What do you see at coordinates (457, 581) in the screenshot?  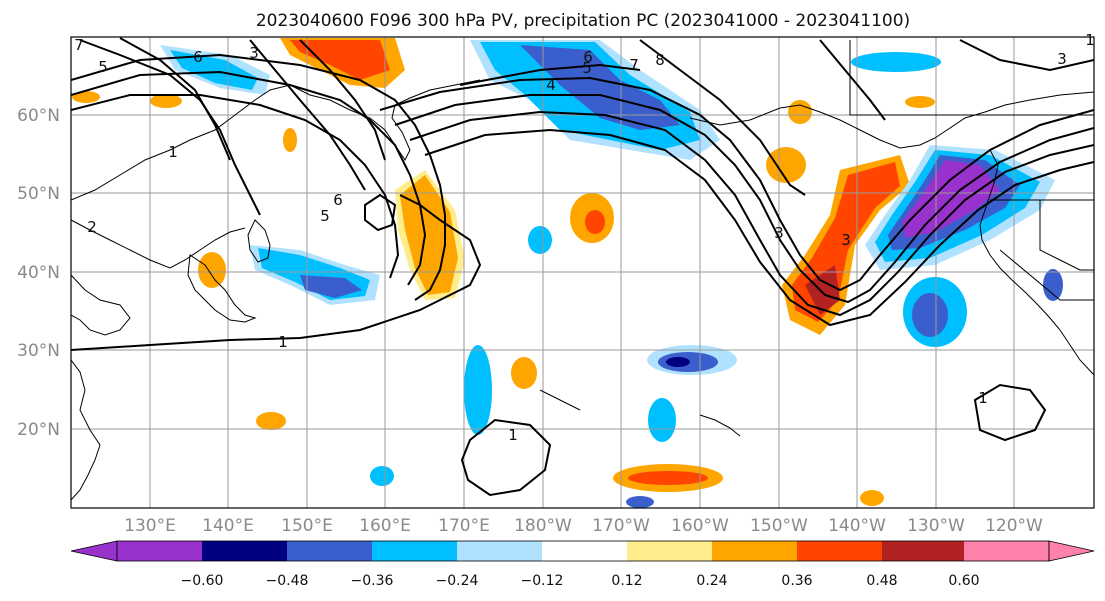 I see `colorbar-tick-label: −0.24` at bounding box center [457, 581].